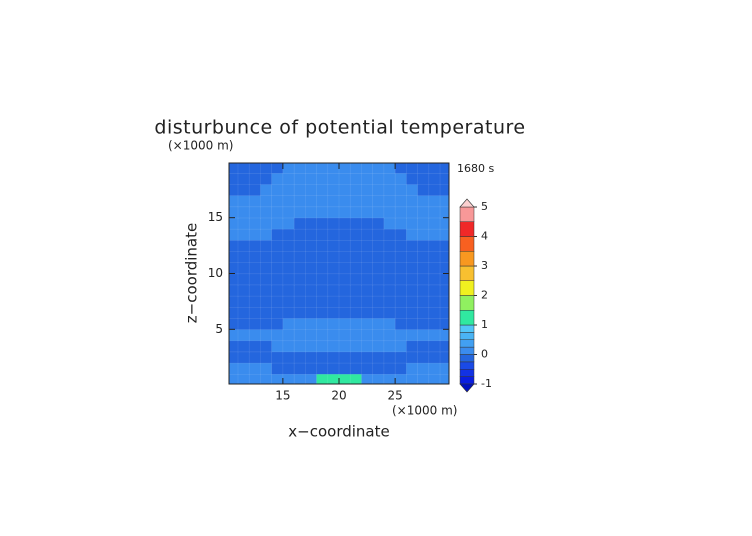 The image size is (752, 536). What do you see at coordinates (282, 396) in the screenshot?
I see `x-tick-label: 15` at bounding box center [282, 396].